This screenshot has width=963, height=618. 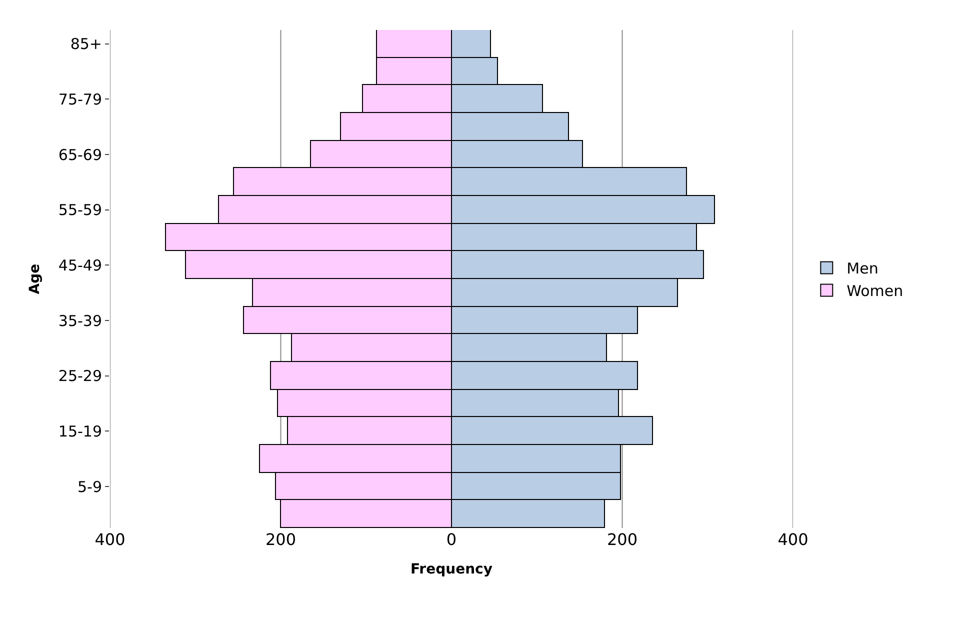 I want to click on y-tick-label: 25-29, so click(x=80, y=376).